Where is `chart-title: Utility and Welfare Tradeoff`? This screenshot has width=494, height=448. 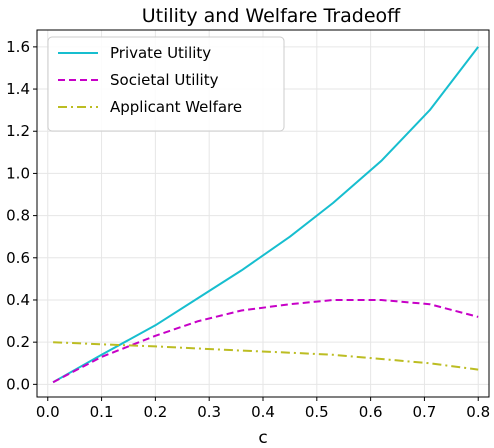
chart-title: Utility and Welfare Tradeoff is located at coordinates (271, 16).